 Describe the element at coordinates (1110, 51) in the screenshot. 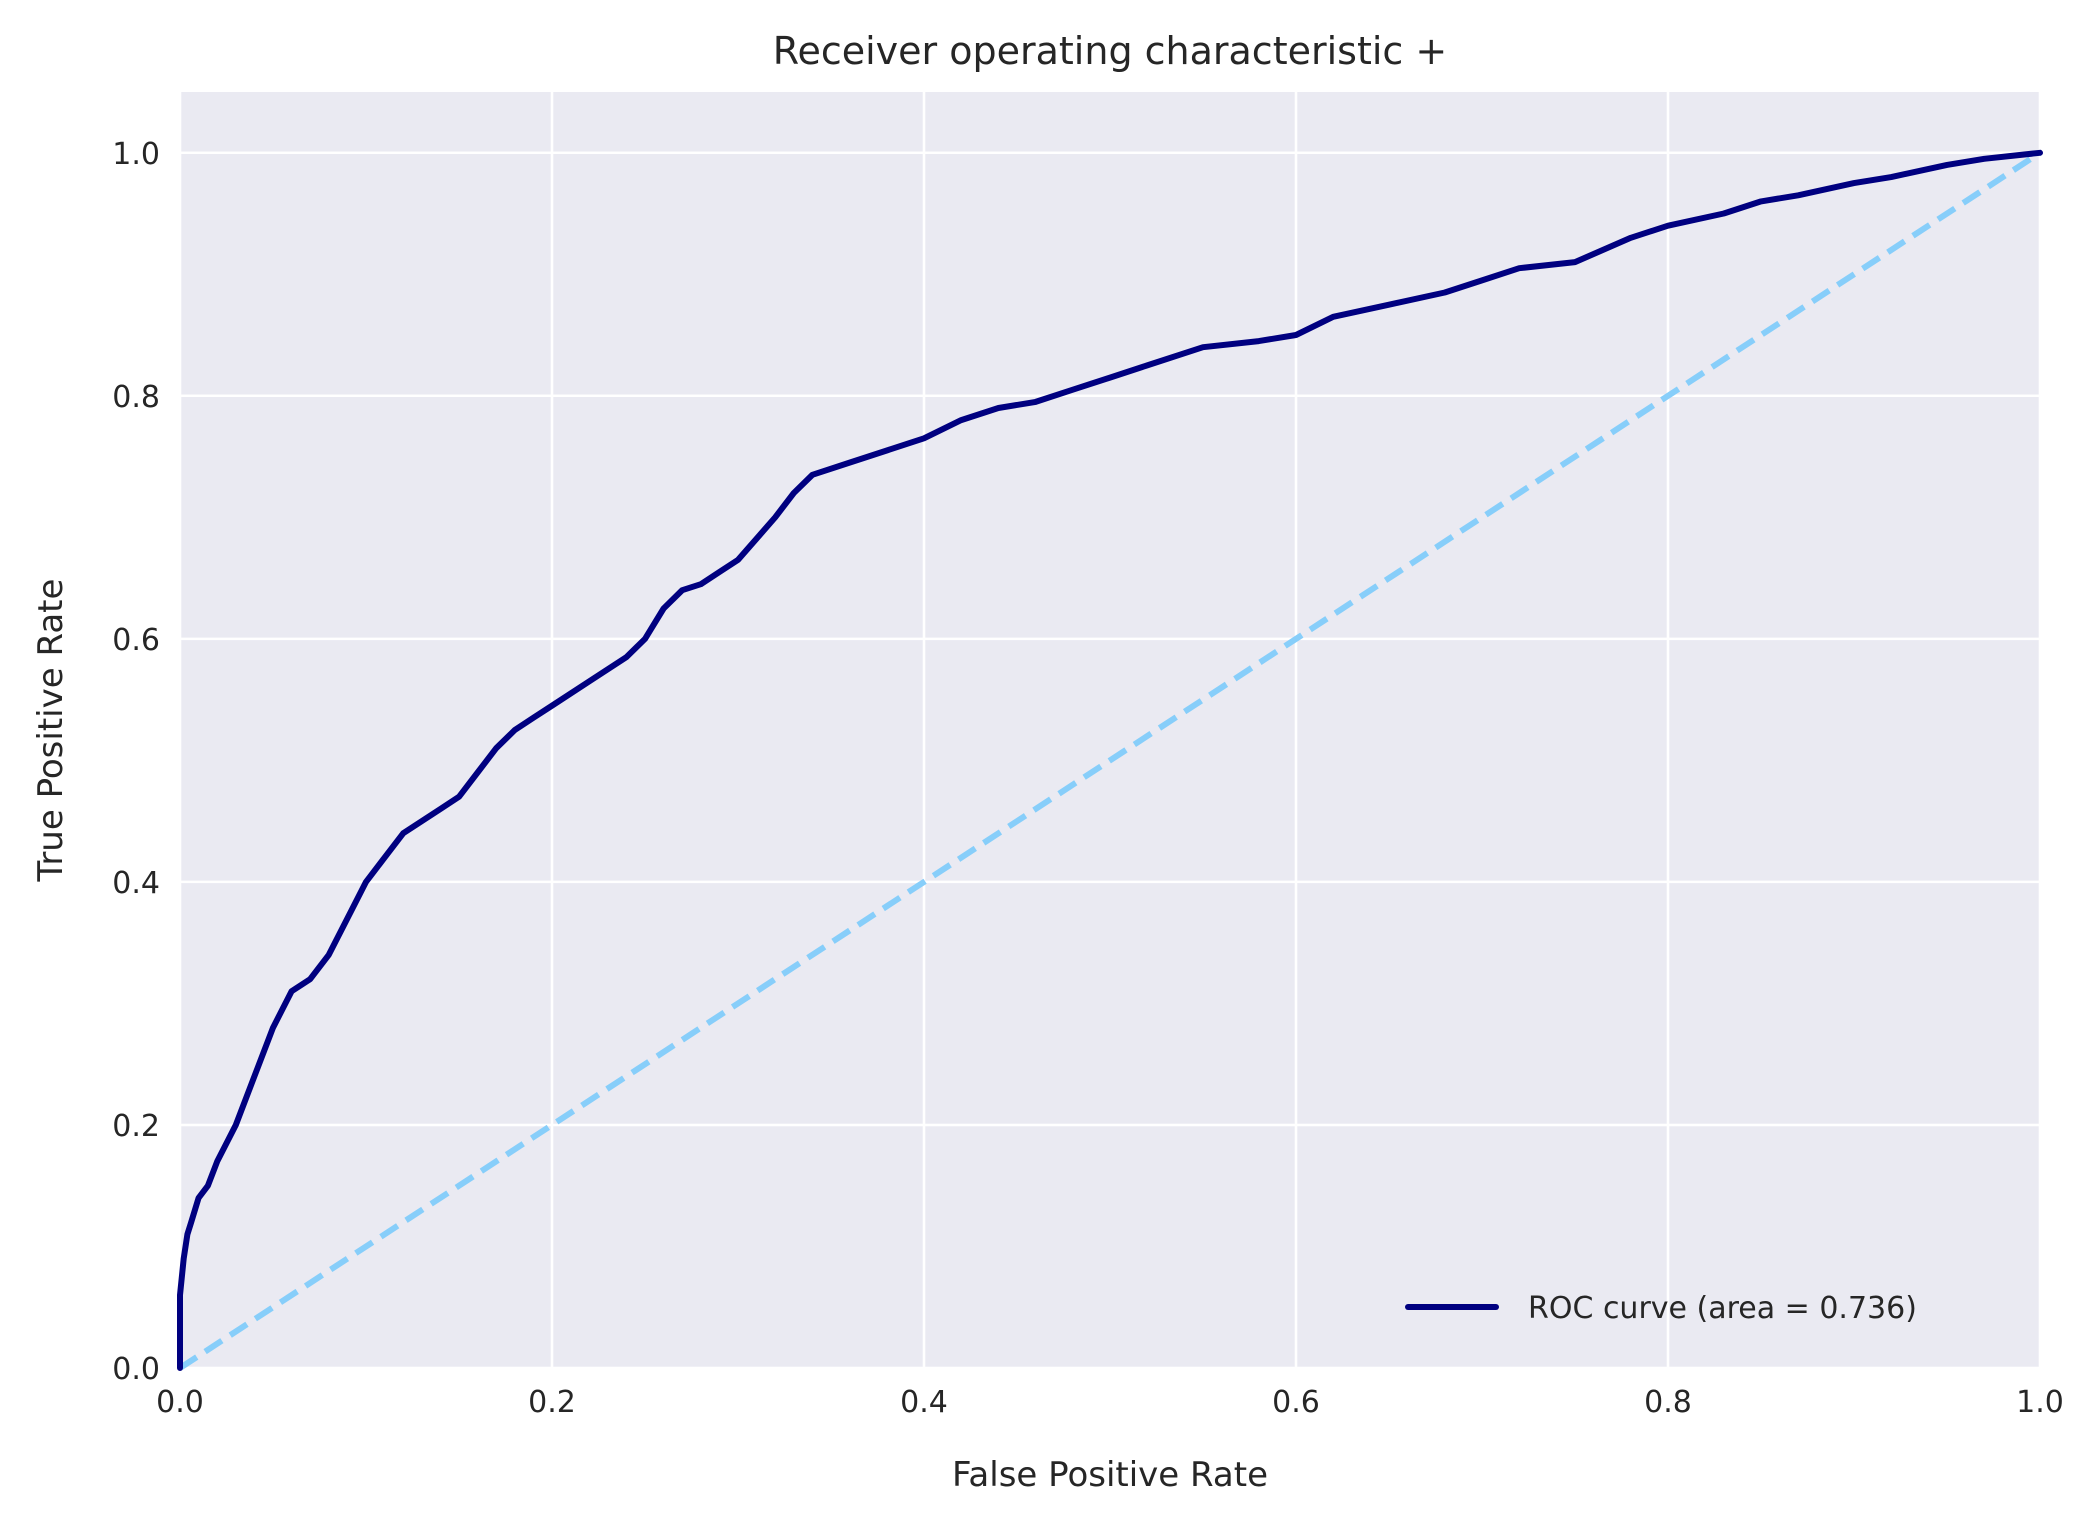

I see `chart-title: Receiver operating characteristic +` at that location.